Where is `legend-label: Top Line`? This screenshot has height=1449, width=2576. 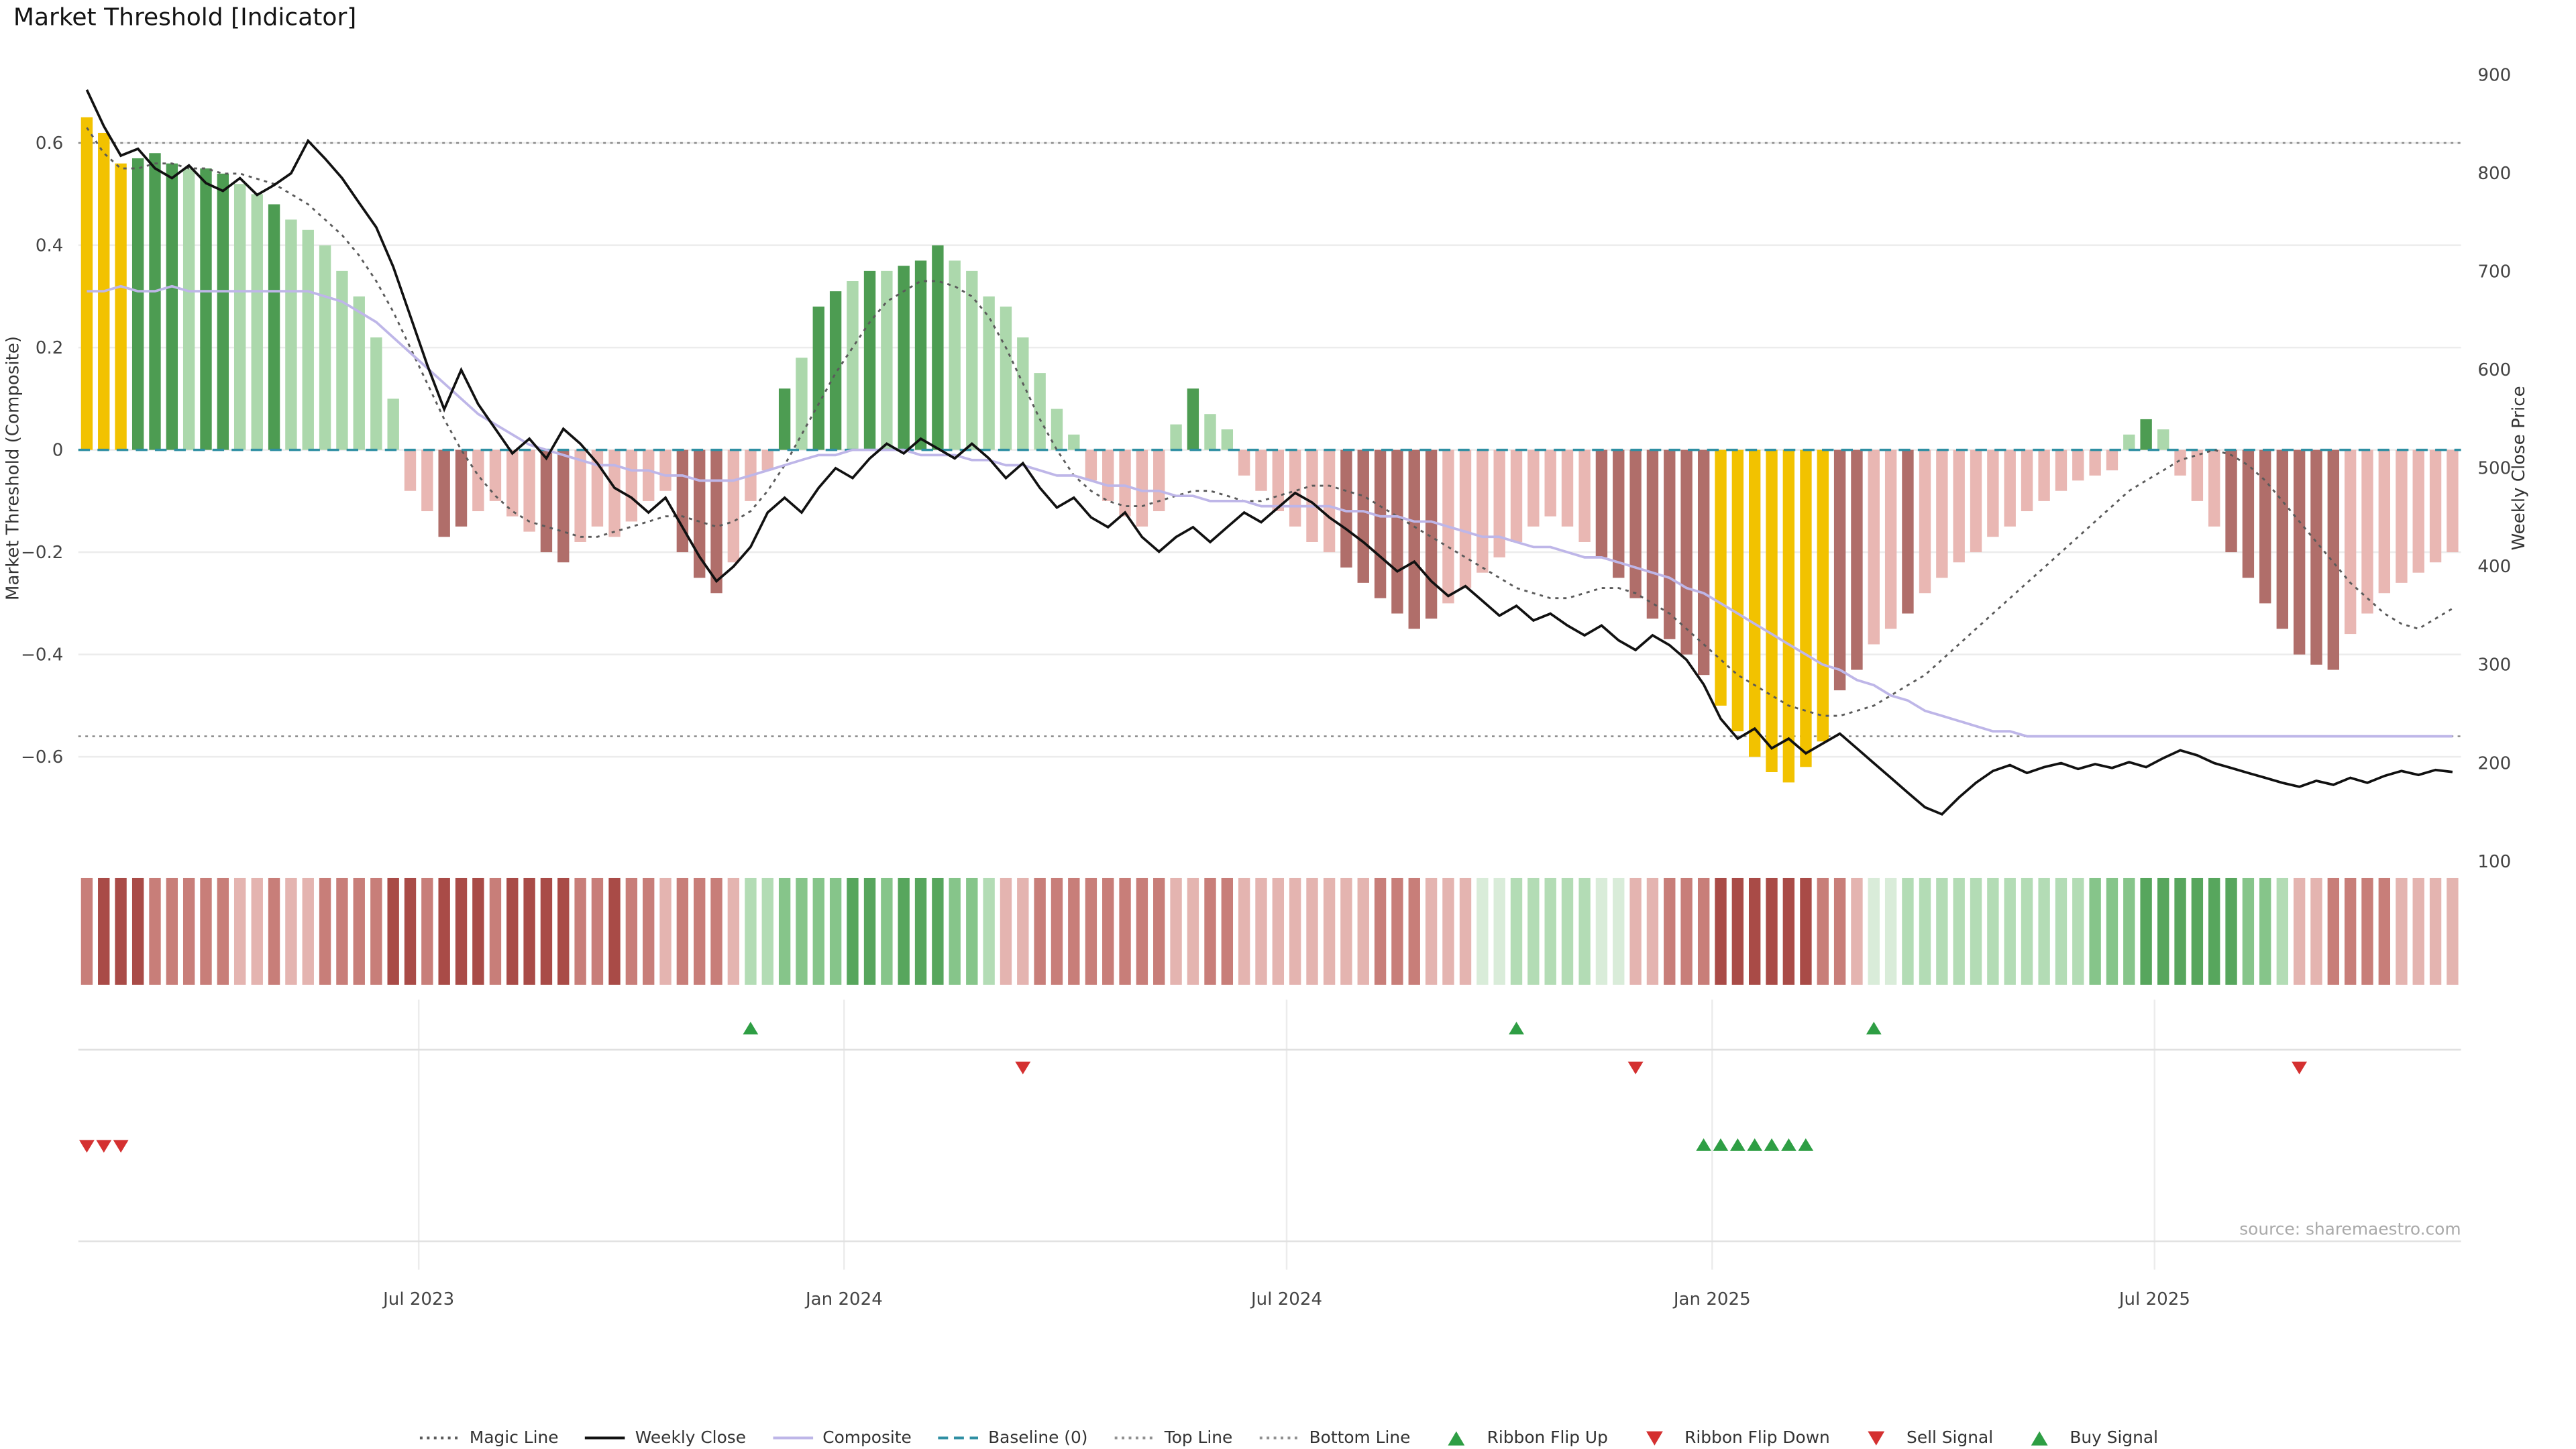
legend-label: Top Line is located at coordinates (1198, 1438).